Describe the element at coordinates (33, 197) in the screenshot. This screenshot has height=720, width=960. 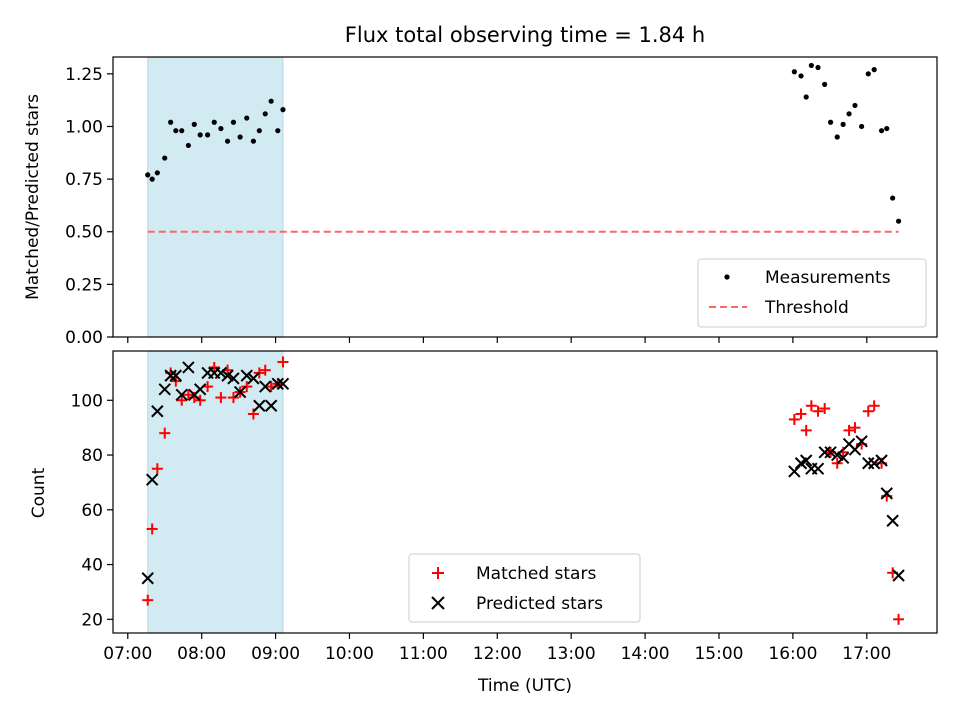
I see `top-y-axis-label: Matched/Predicted stars` at that location.